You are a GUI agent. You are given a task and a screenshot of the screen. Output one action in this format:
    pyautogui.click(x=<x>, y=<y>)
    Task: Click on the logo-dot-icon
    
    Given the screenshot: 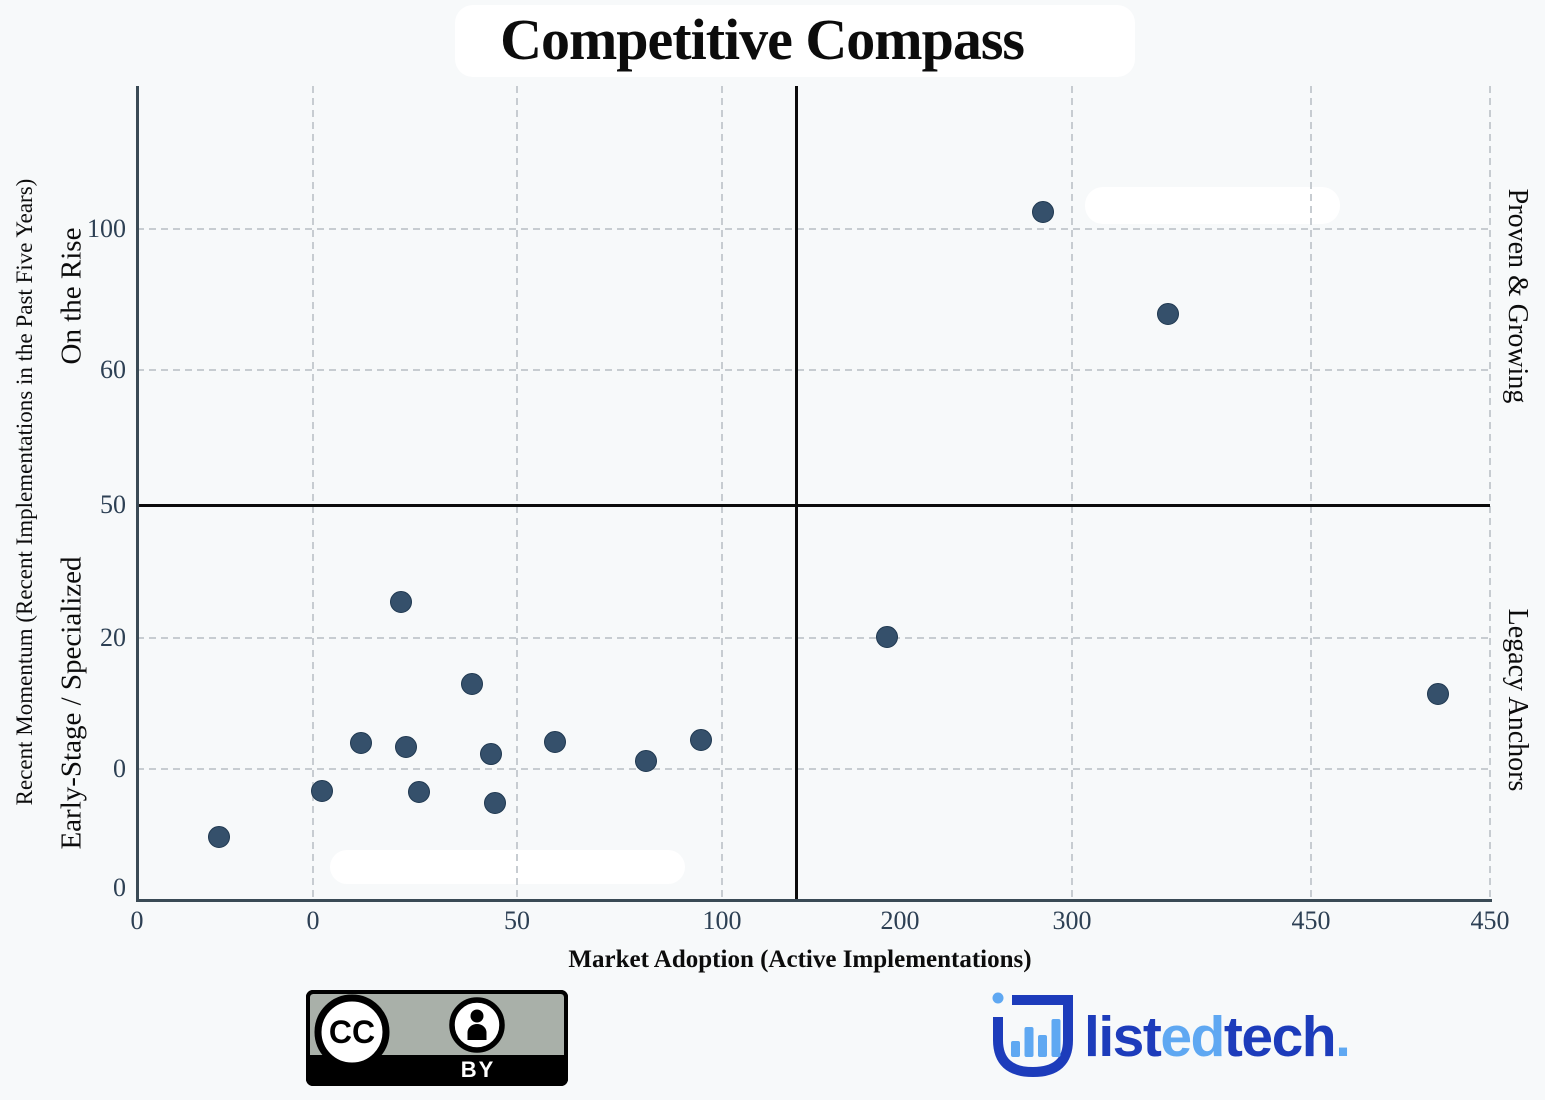 What is the action you would take?
    pyautogui.click(x=998, y=998)
    